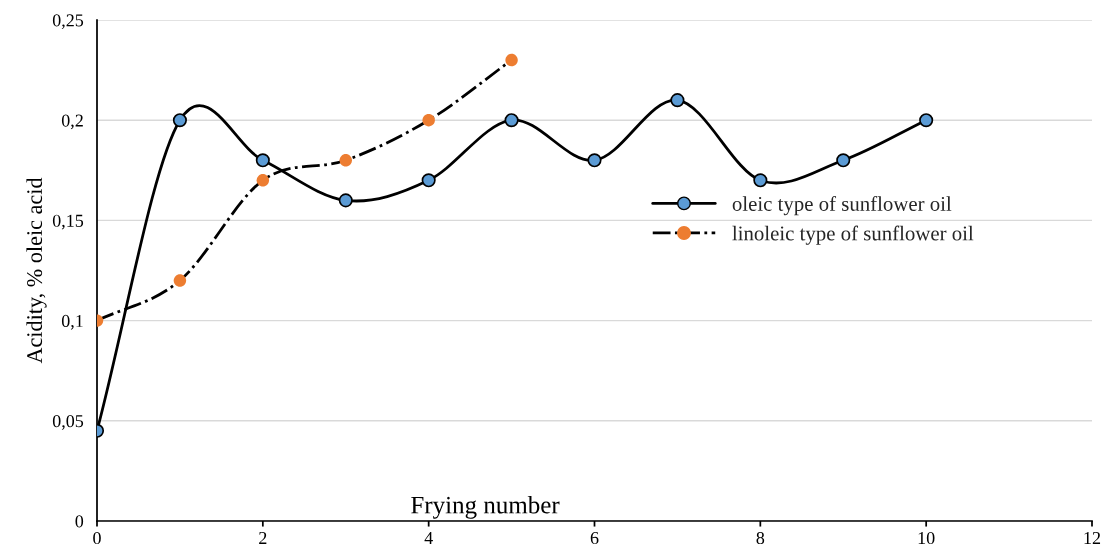  Describe the element at coordinates (594, 538) in the screenshot. I see `x-tick-label: 6` at that location.